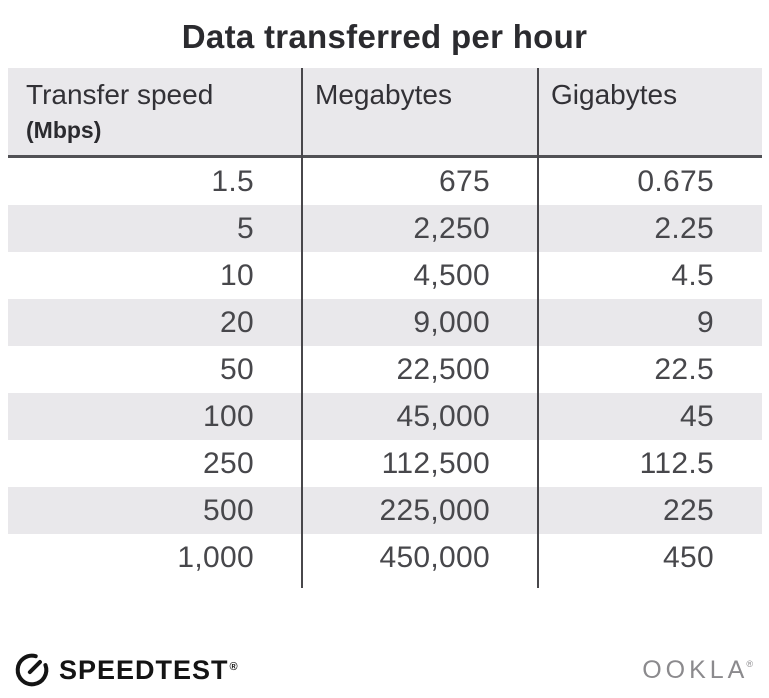  What do you see at coordinates (144, 669) in the screenshot?
I see `speedtest-wordmark: SPEEDTEST` at bounding box center [144, 669].